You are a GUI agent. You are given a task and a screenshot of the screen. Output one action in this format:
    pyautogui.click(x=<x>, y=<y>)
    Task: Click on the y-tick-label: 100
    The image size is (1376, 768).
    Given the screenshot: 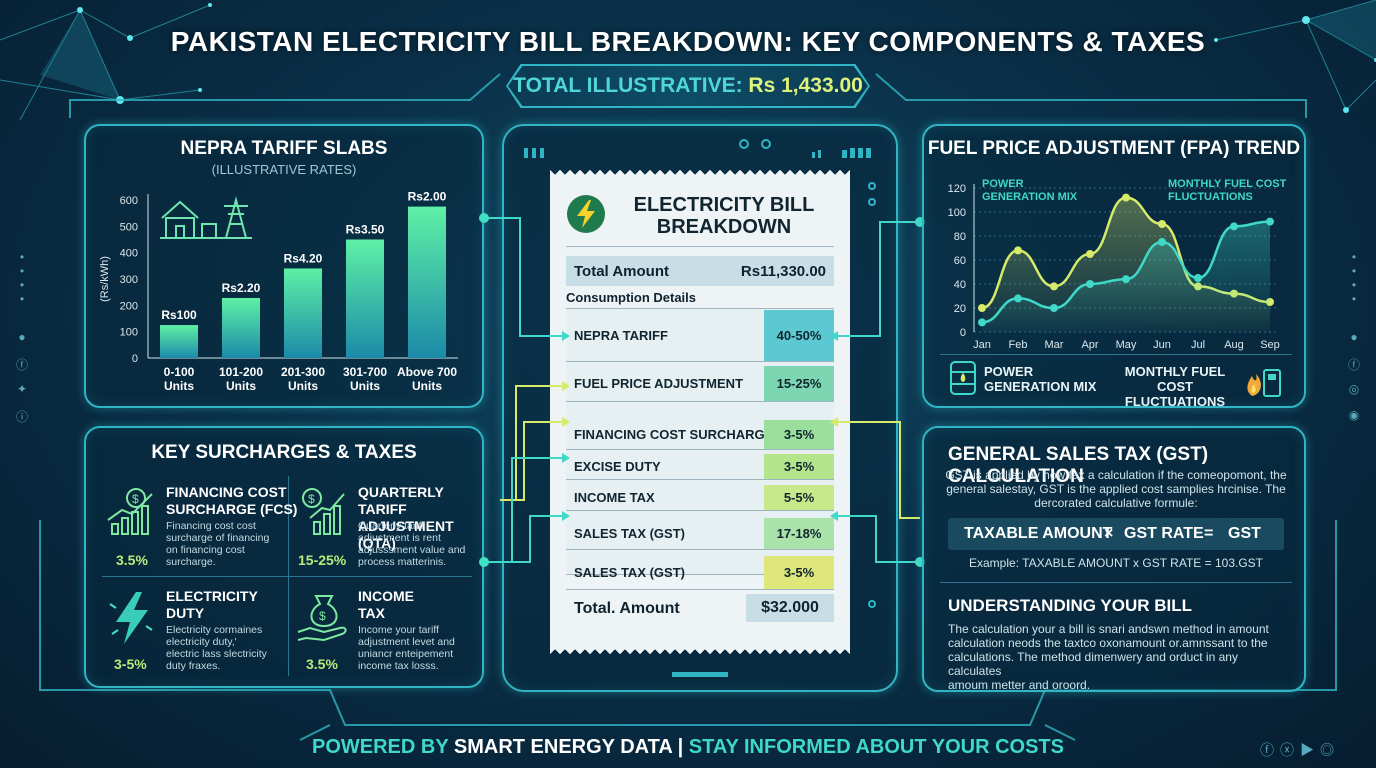 What is the action you would take?
    pyautogui.click(x=957, y=213)
    